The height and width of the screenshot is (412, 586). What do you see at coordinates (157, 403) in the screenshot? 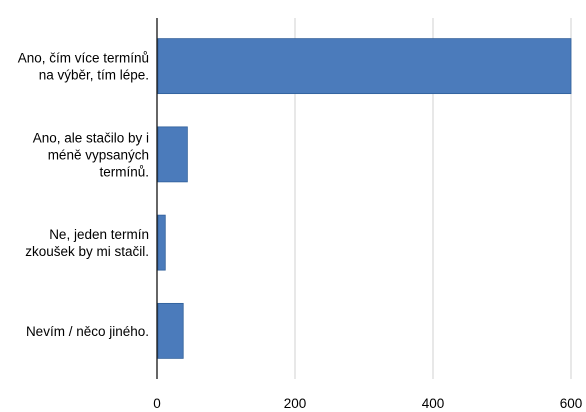
I see `x-tick-label: 0` at bounding box center [157, 403].